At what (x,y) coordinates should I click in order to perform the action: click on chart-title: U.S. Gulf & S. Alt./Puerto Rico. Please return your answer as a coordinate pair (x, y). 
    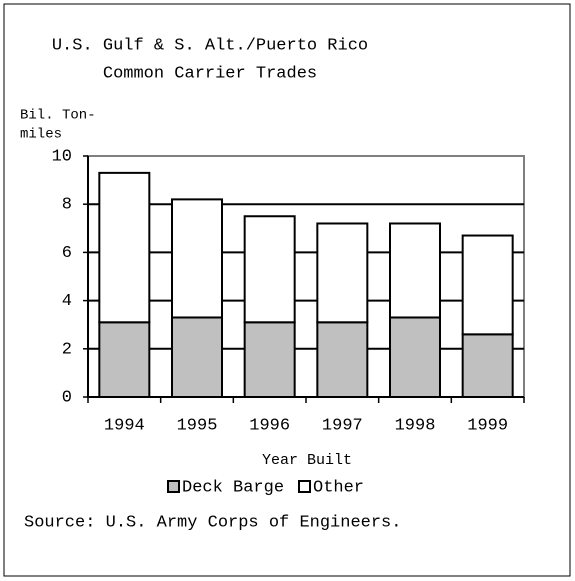
    Looking at the image, I should click on (210, 45).